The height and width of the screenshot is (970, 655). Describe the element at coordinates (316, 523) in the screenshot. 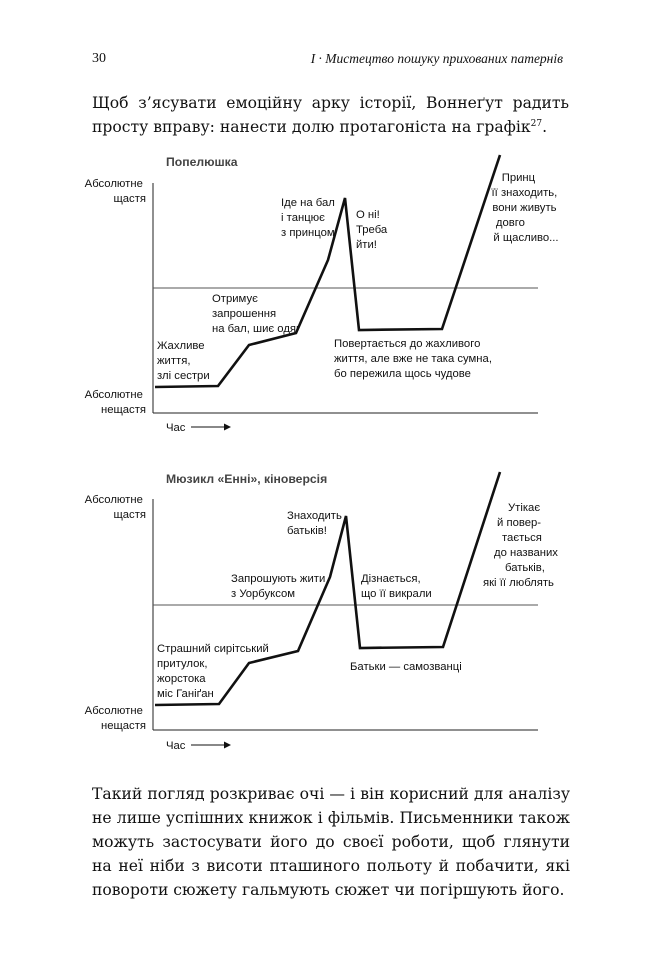

I see `annotation: Знаходить батьків!` at that location.